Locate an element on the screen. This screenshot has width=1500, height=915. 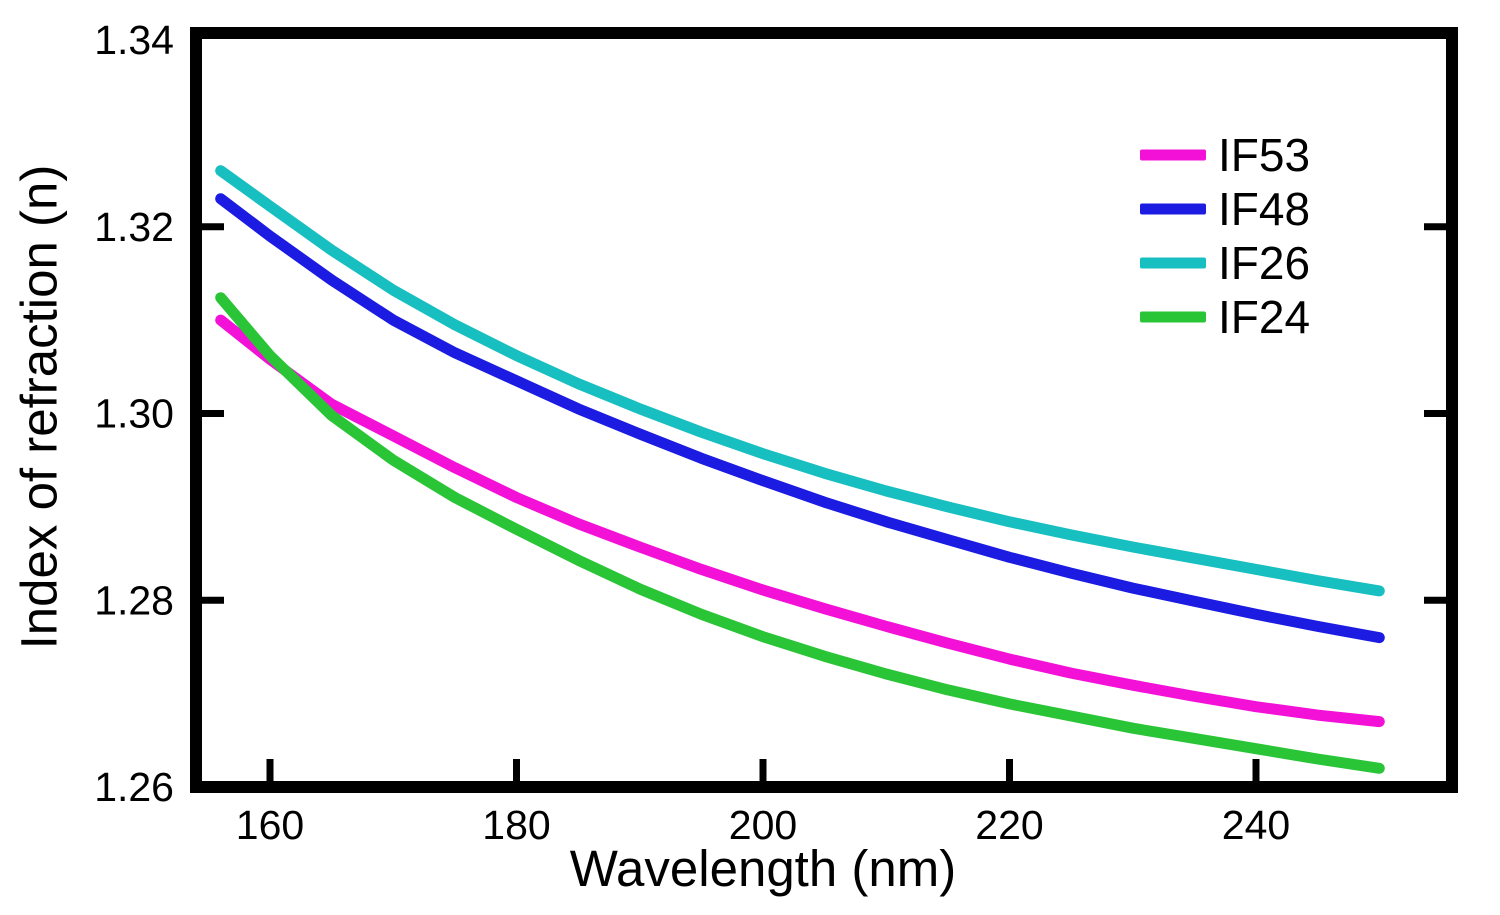
legend-swatch-if48 is located at coordinates (1173, 209).